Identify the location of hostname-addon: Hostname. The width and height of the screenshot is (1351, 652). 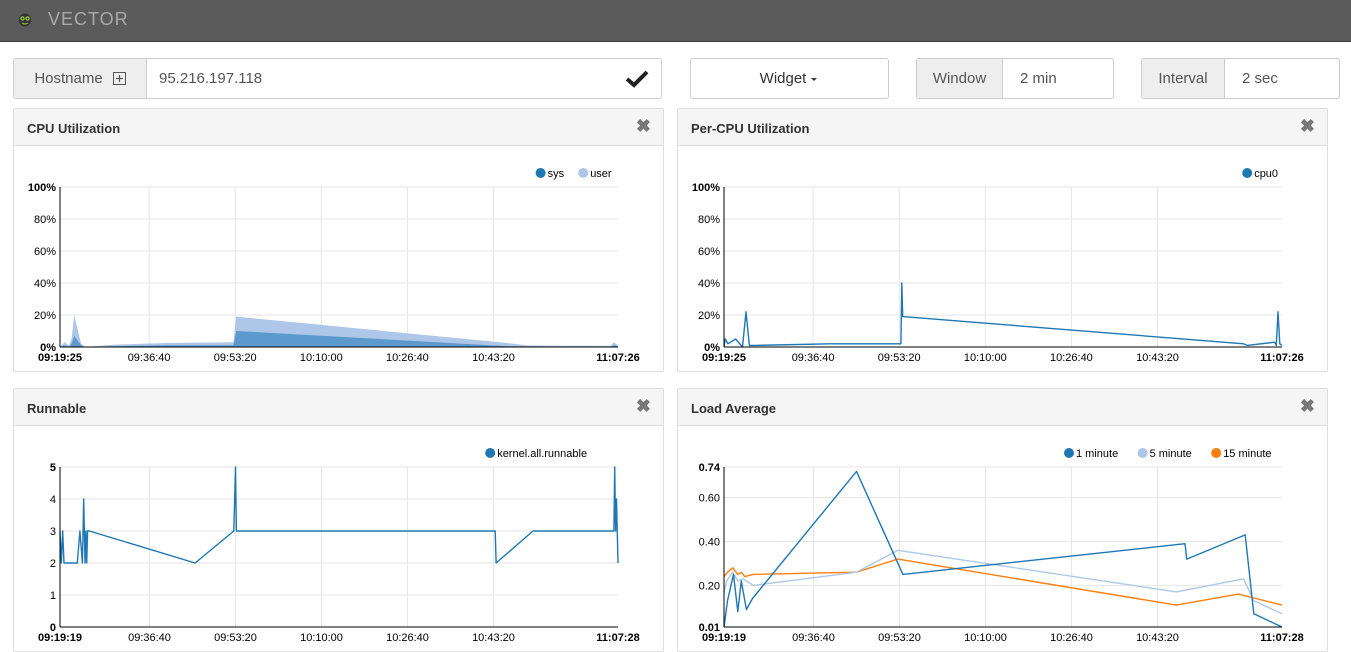
(80, 78).